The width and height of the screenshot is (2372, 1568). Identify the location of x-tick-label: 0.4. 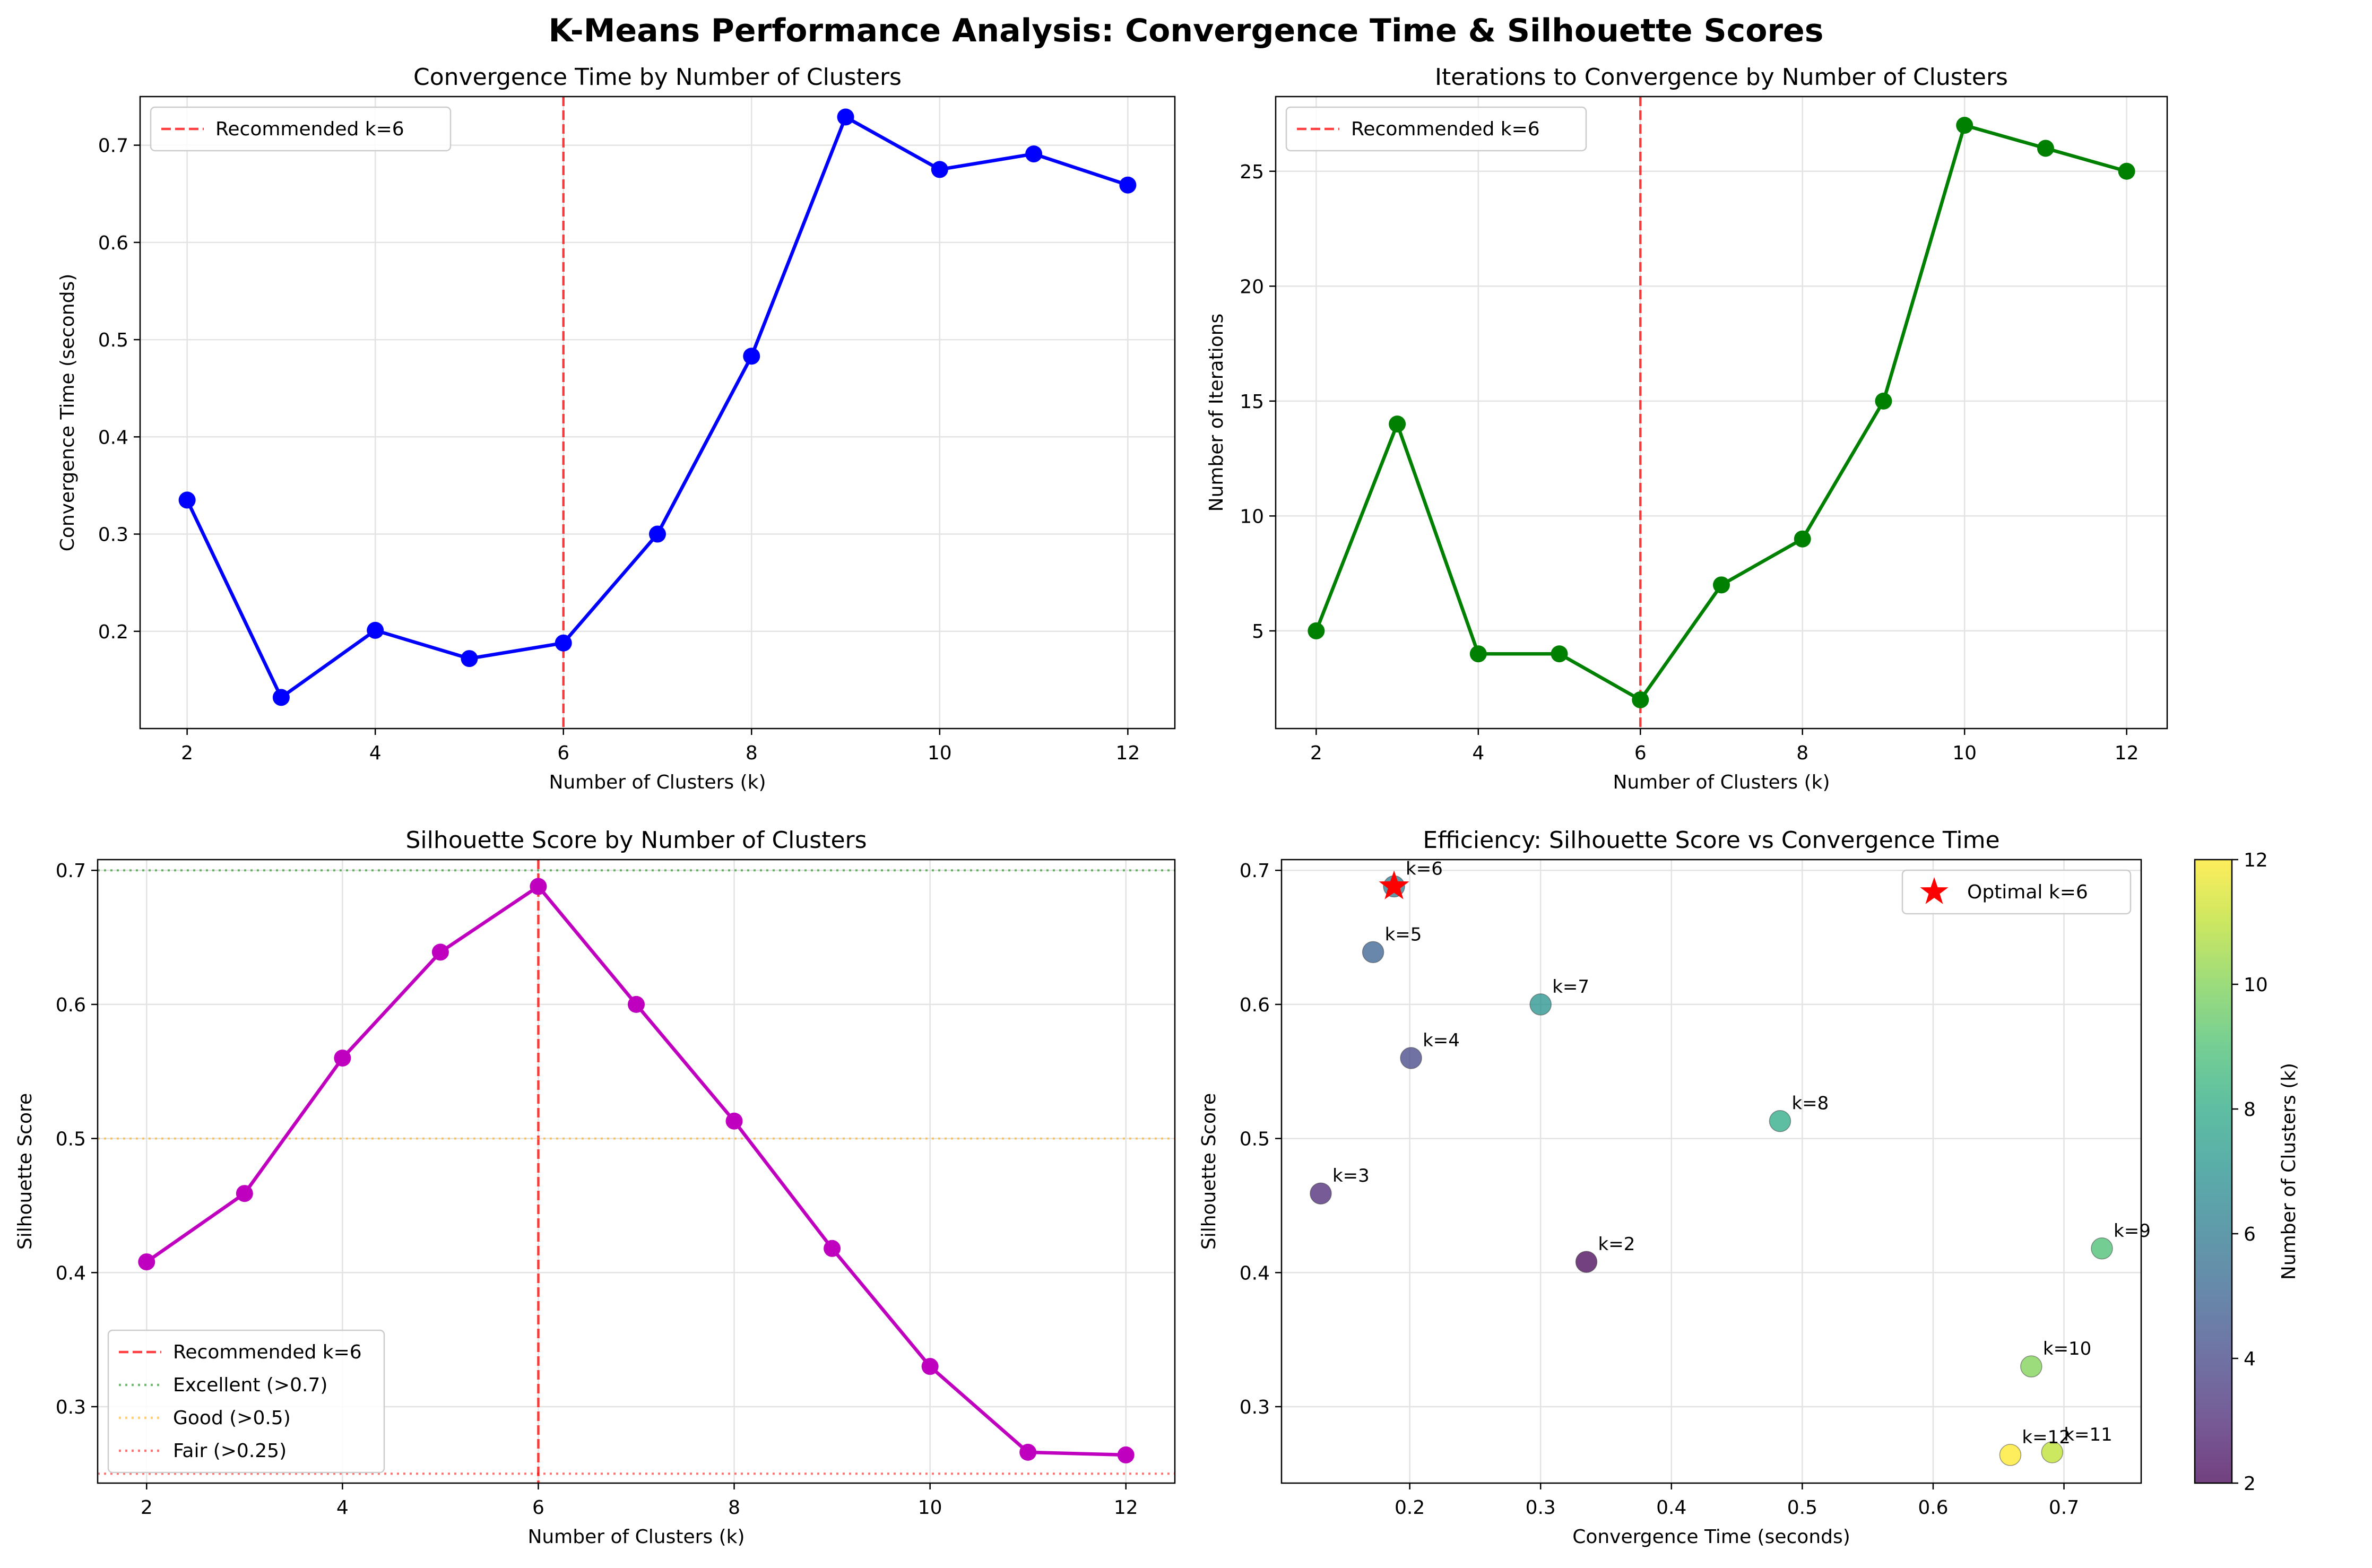
(1671, 1508).